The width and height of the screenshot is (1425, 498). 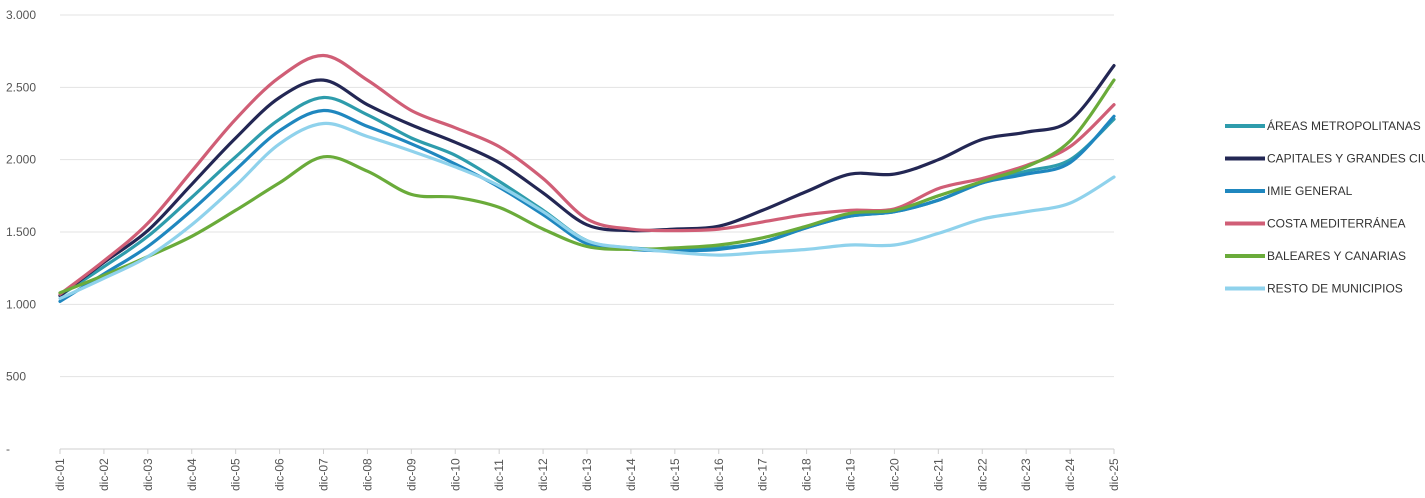 I want to click on legend-label: IMIE GENERAL, so click(x=1310, y=191).